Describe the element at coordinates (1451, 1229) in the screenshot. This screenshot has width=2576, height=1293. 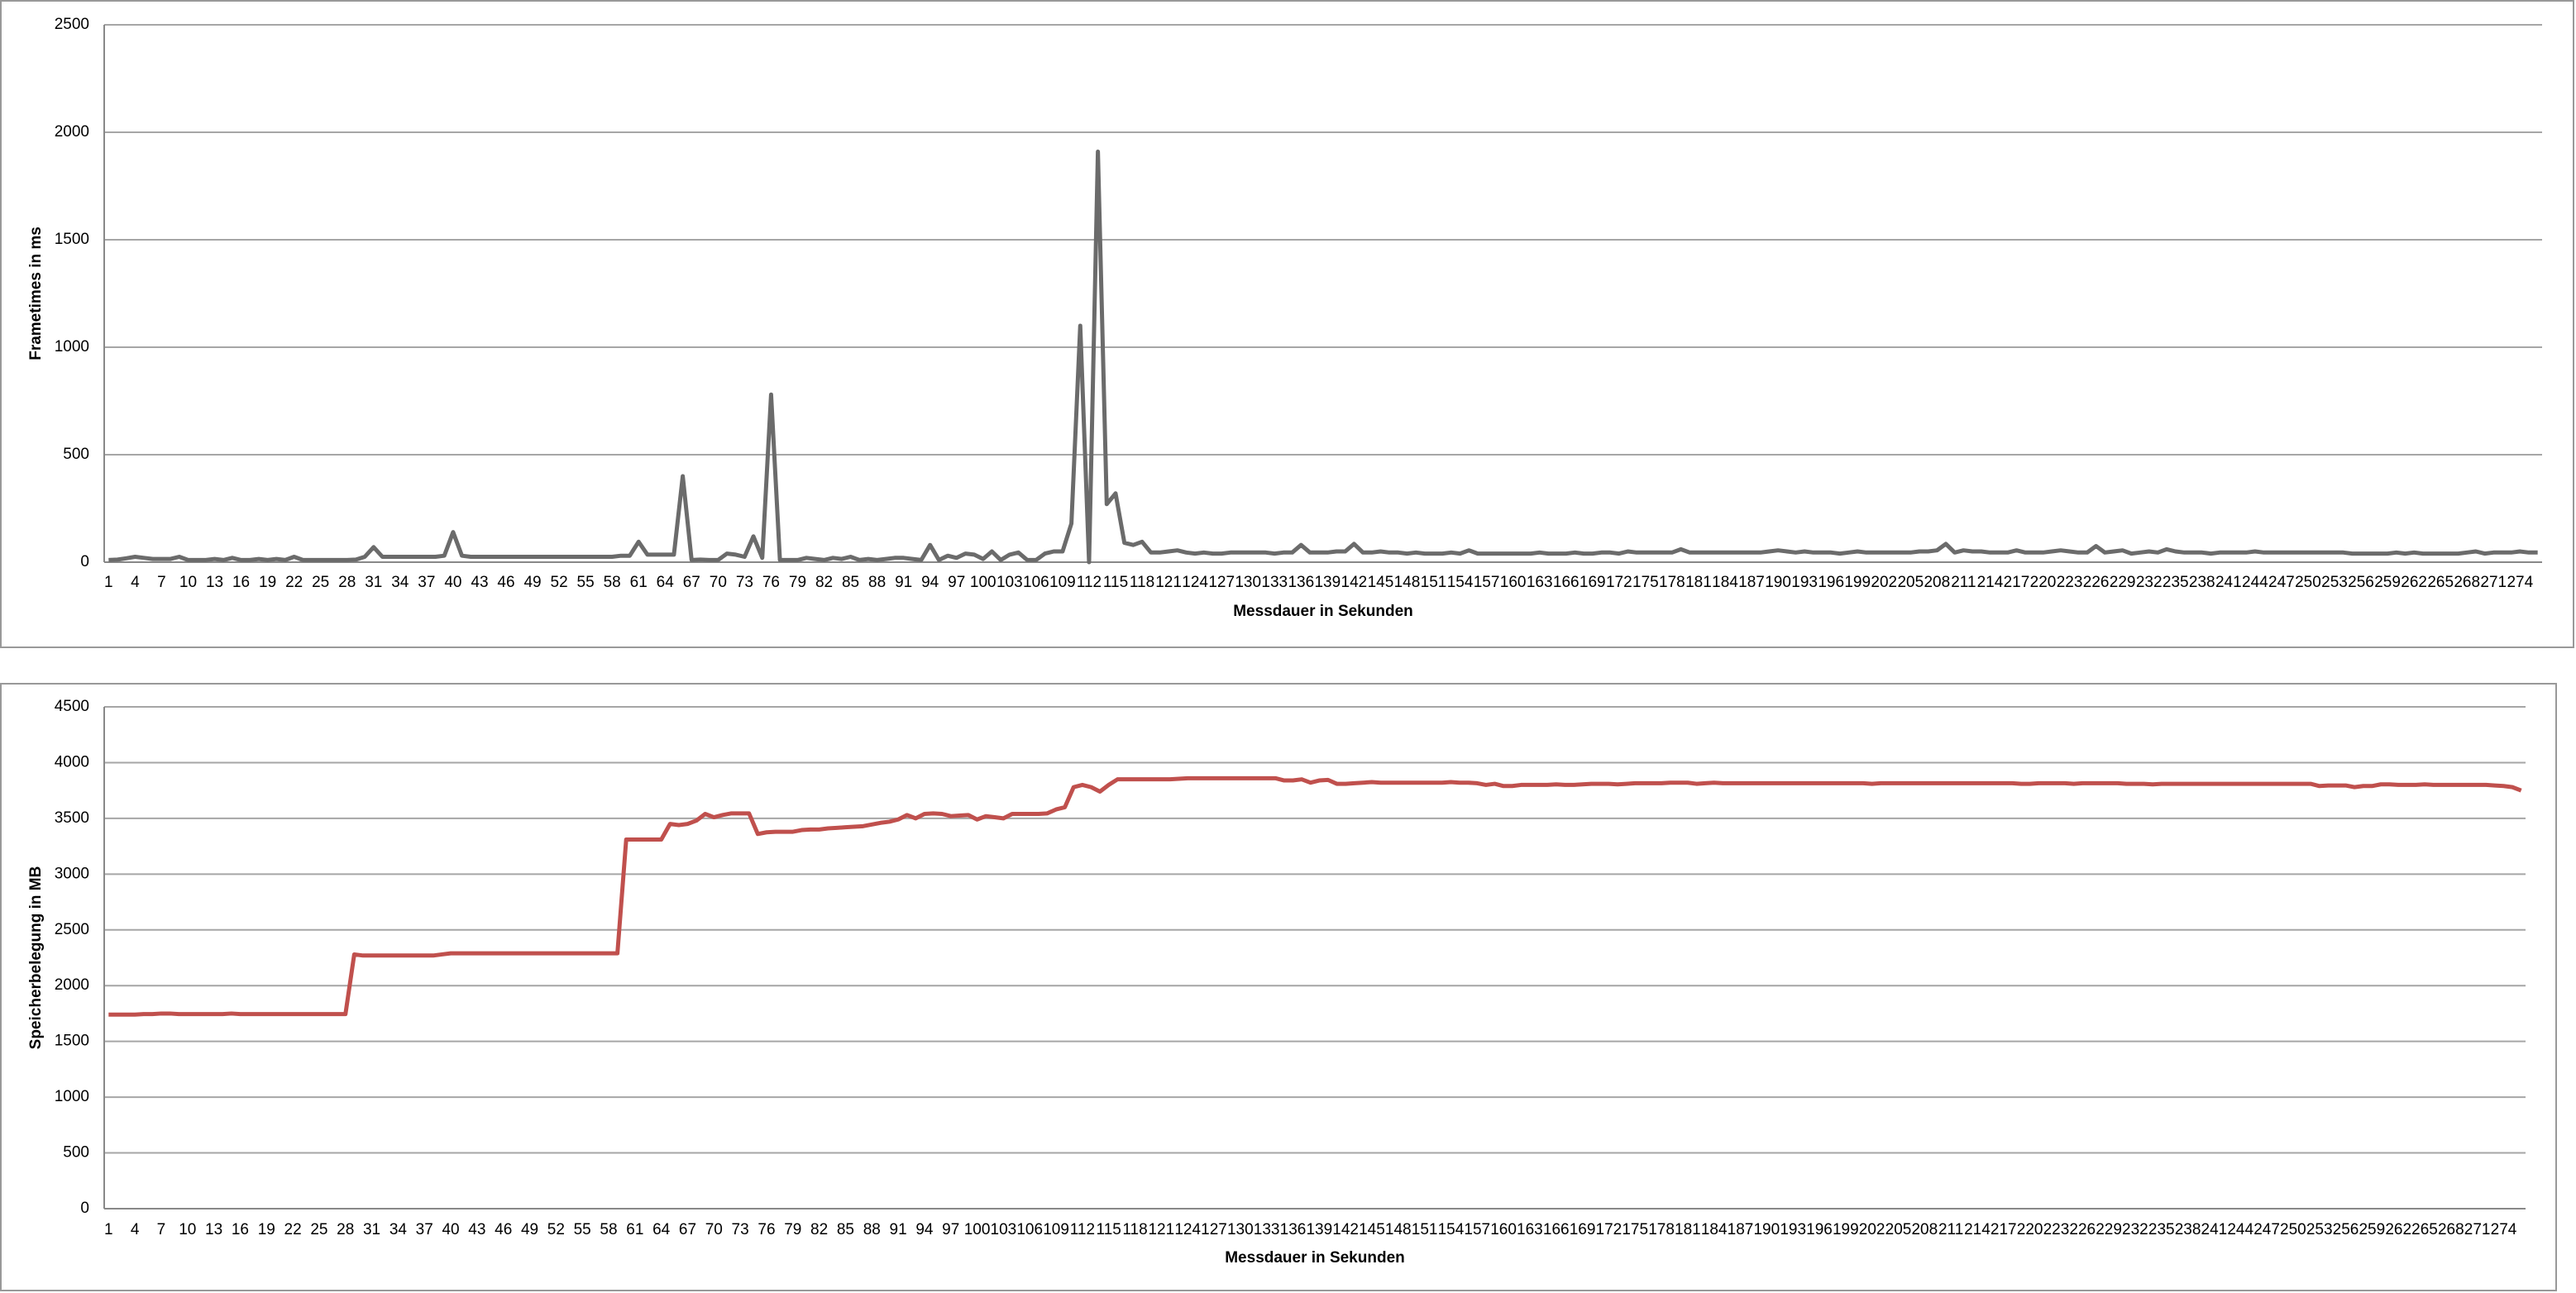
I see `x-tick-label: 154` at that location.